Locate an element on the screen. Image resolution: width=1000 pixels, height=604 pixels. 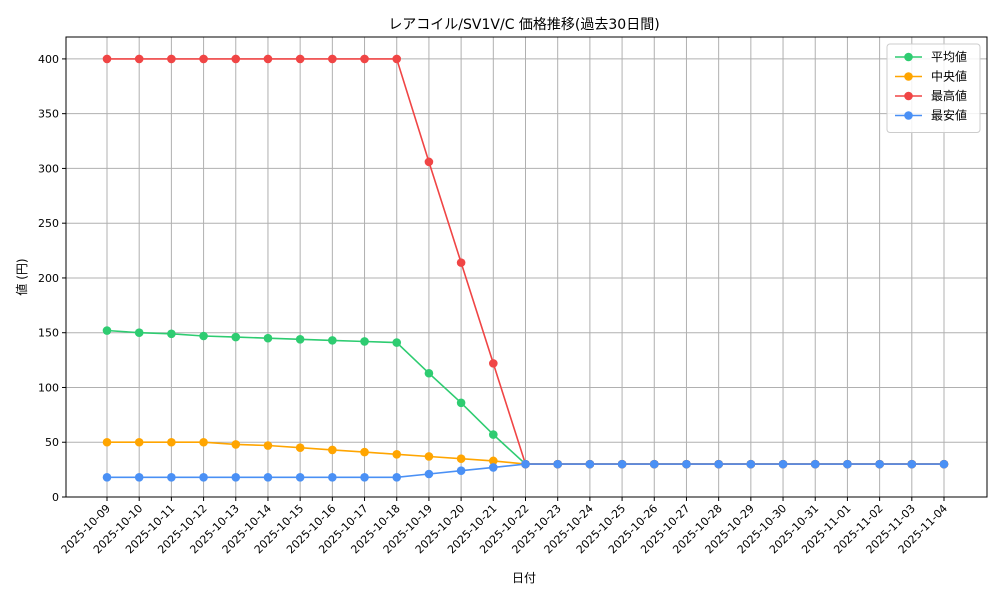
y-tick-label: 50 is located at coordinates (52, 442).